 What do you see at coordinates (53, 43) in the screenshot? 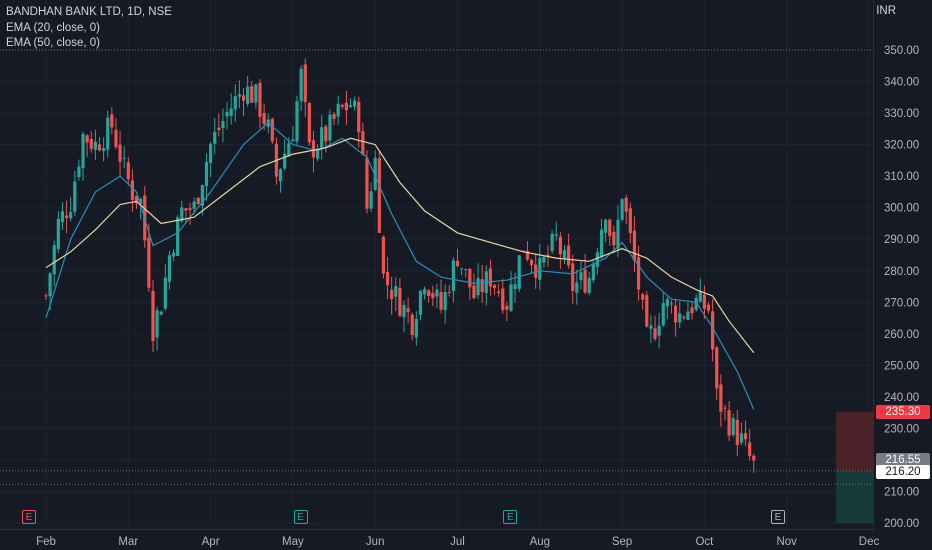
I see `ema50-legend: EMA (50, close, 0)` at bounding box center [53, 43].